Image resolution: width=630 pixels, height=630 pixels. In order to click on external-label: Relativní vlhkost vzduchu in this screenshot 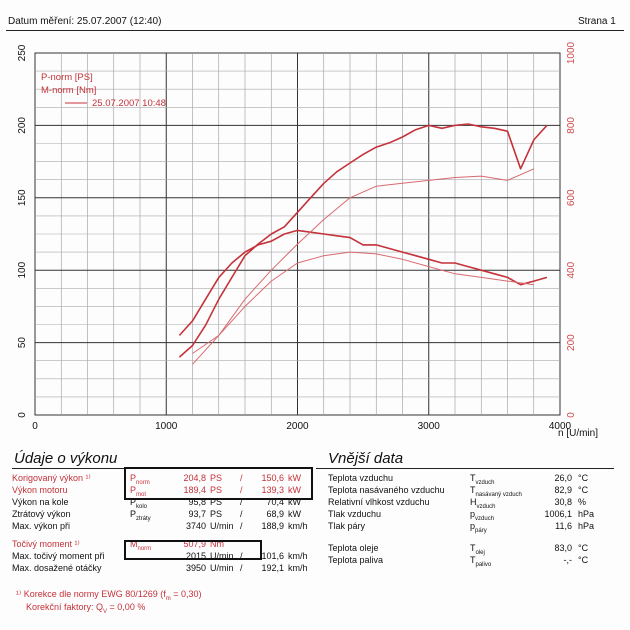, I will do `click(379, 502)`.